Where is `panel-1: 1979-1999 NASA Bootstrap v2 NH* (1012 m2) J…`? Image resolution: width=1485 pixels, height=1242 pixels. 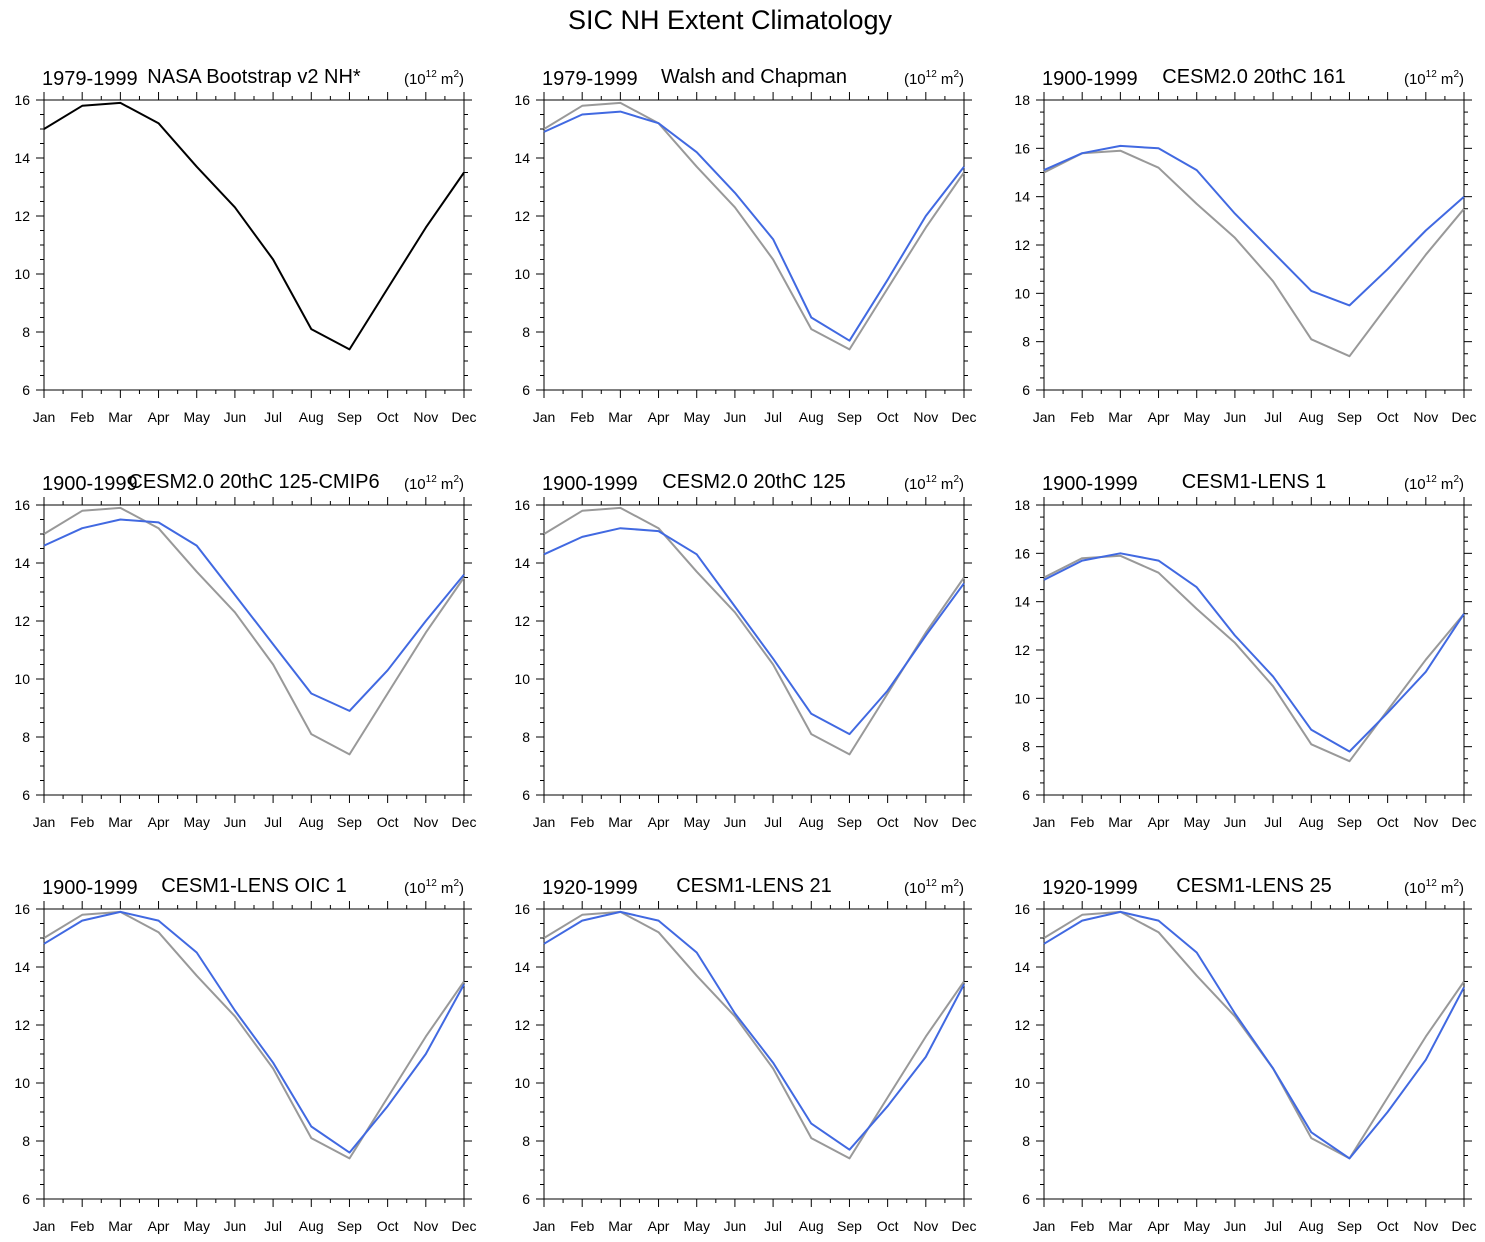
panel-1: 1979-1999 NASA Bootstrap v2 NH* (1012 m2) J… is located at coordinates (245, 245).